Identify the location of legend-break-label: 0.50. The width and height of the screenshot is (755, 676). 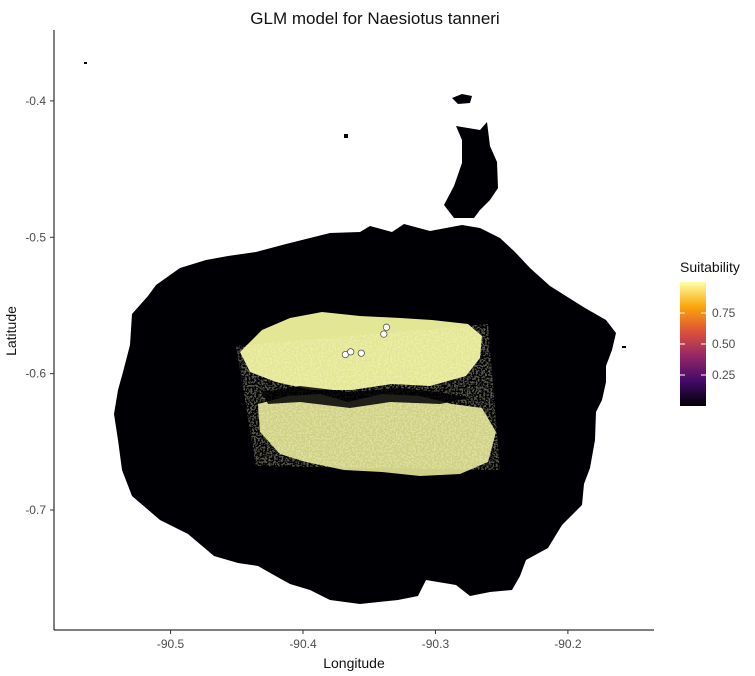
(724, 344).